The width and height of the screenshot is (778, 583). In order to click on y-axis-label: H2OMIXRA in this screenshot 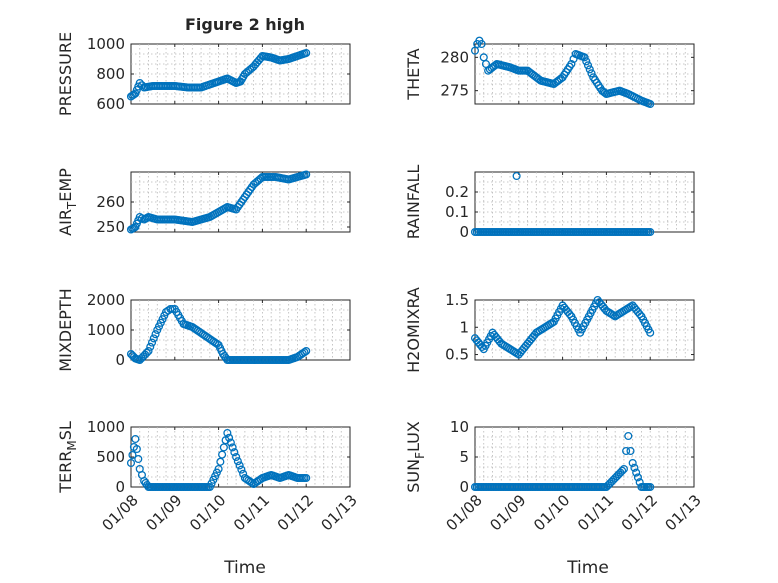, I will do `click(413, 330)`.